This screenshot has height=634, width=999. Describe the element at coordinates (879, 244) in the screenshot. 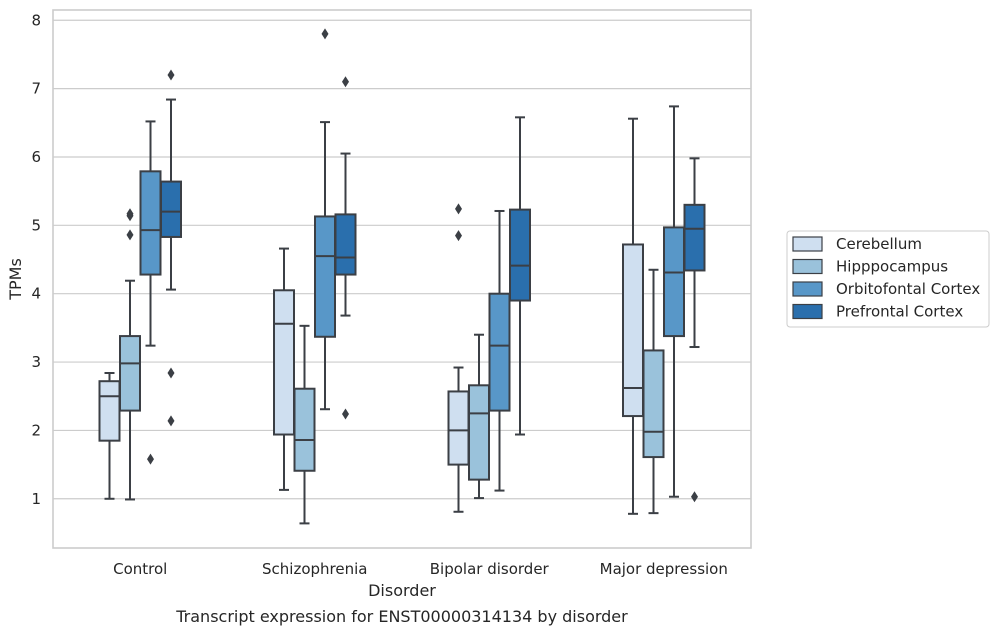

I see `legend-label: Cerebellum` at that location.